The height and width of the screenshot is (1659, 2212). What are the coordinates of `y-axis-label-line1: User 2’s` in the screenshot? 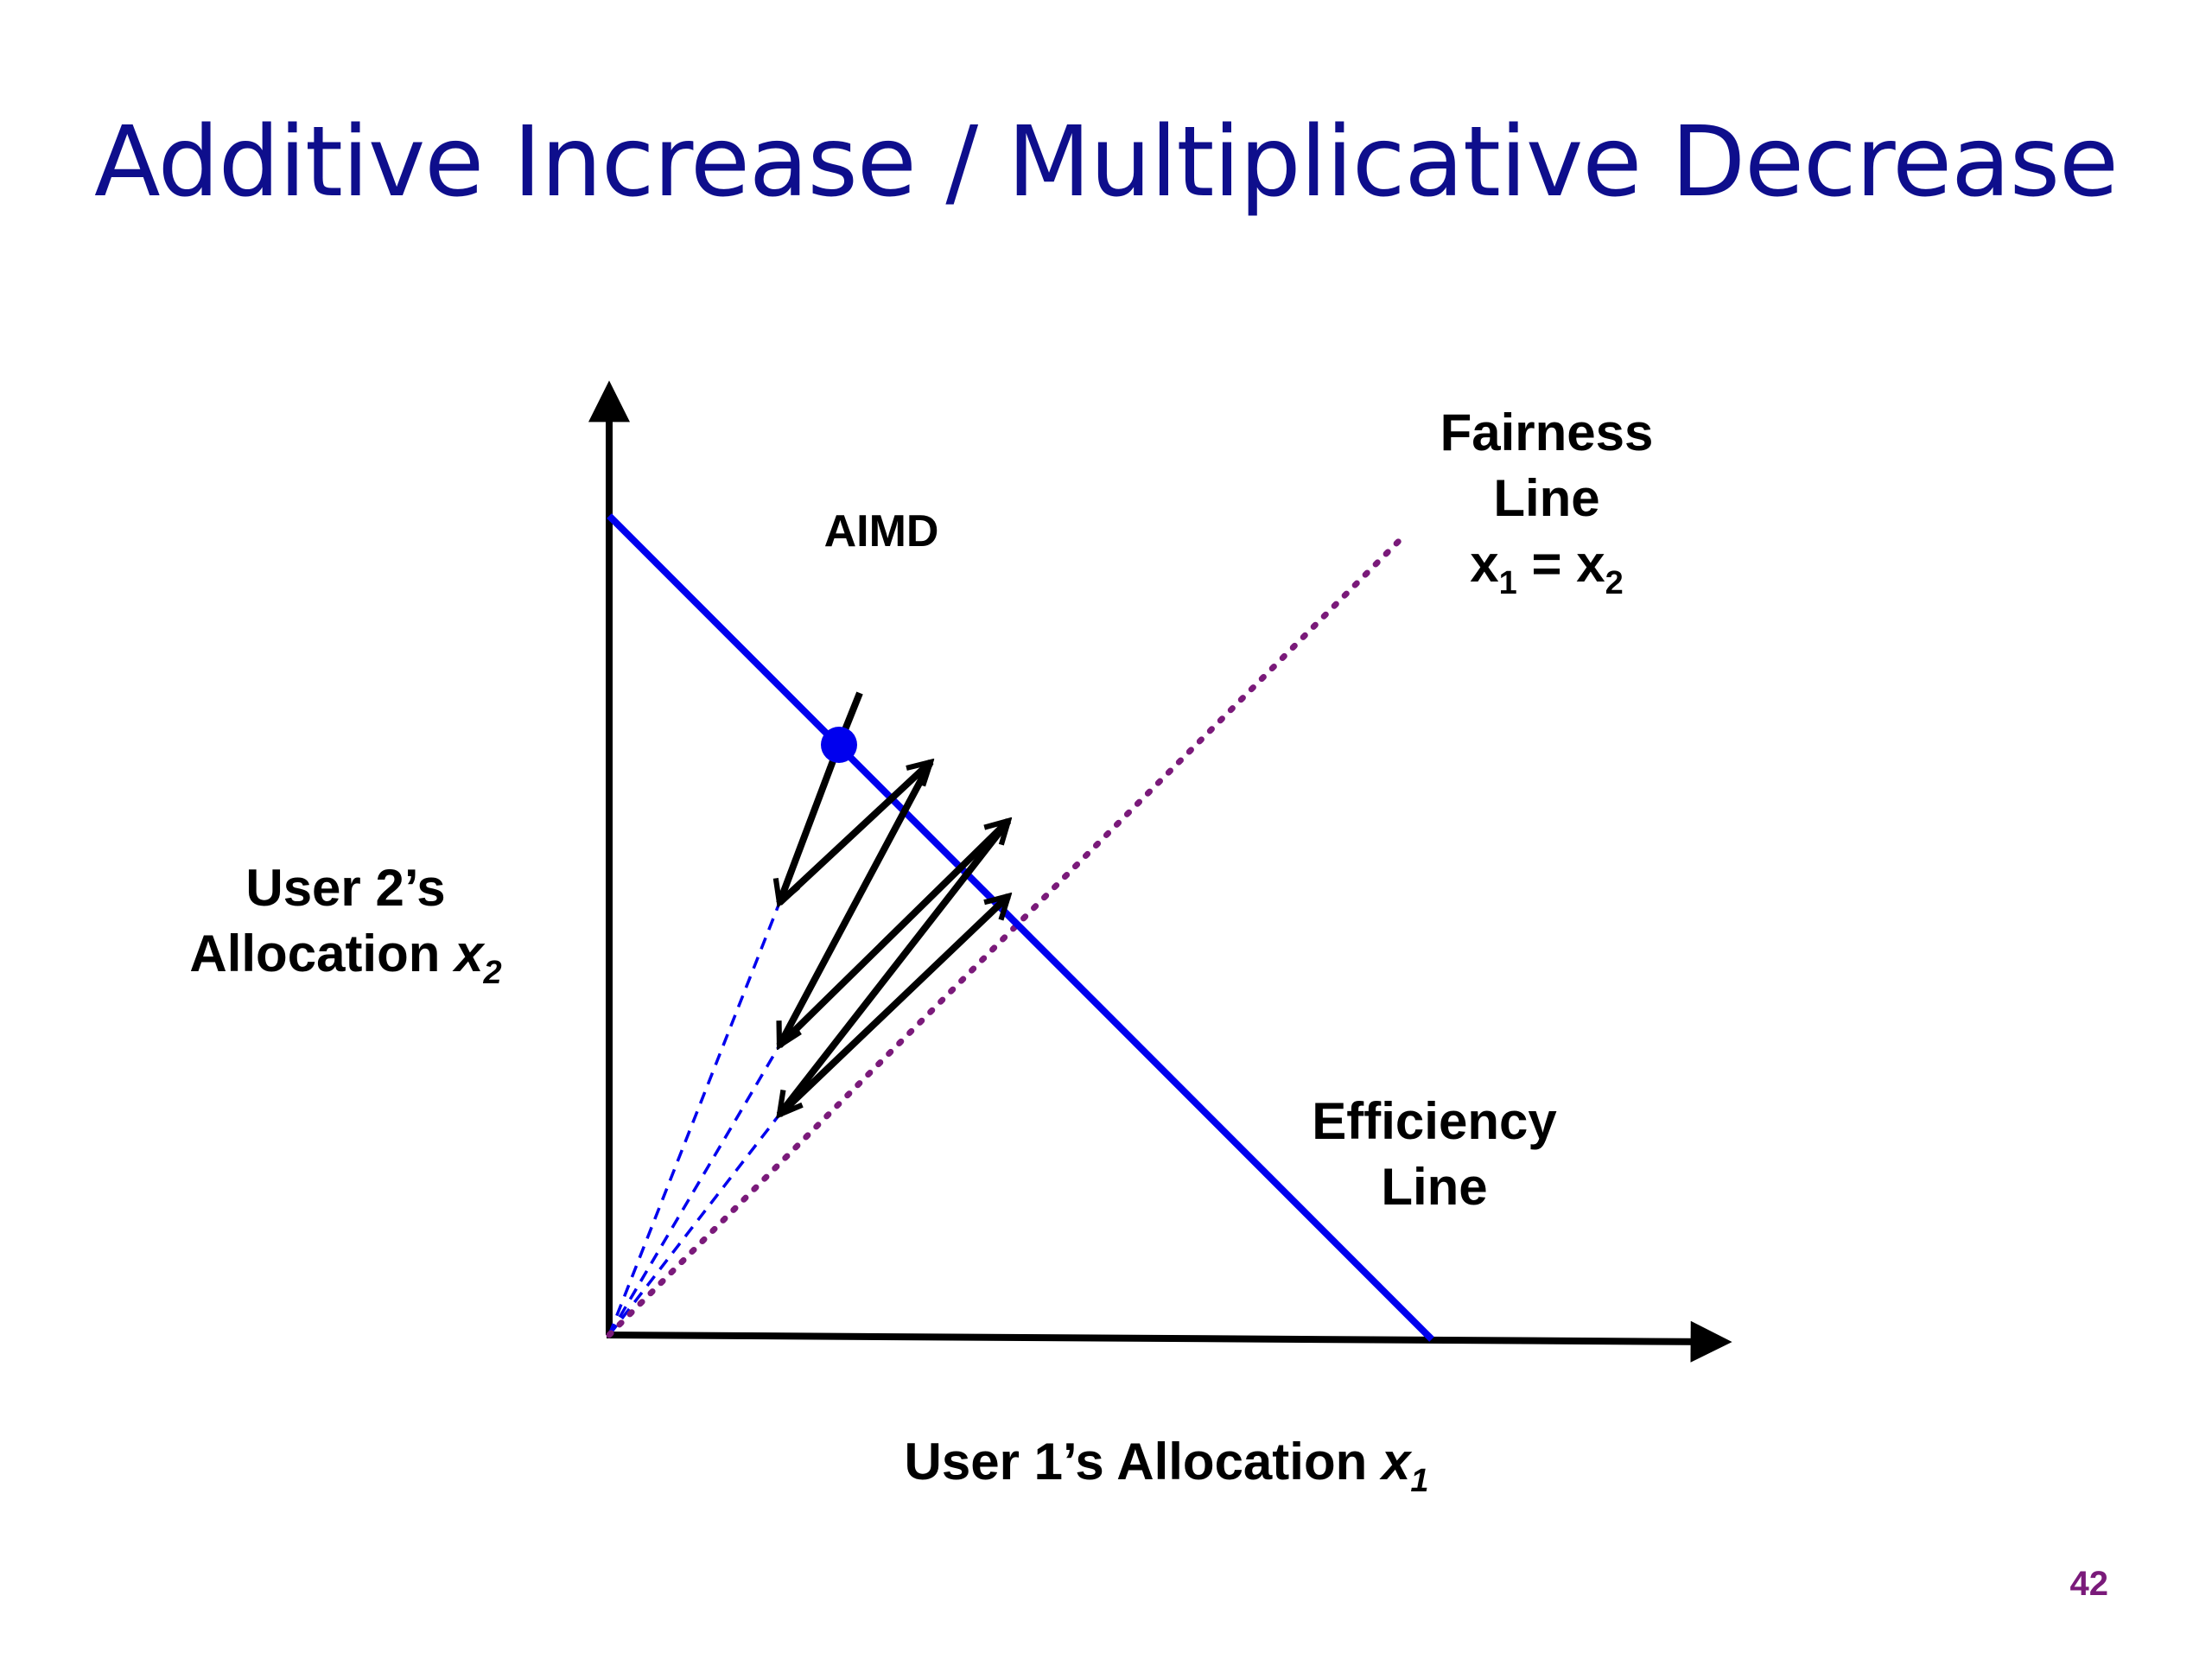 It's located at (345, 888).